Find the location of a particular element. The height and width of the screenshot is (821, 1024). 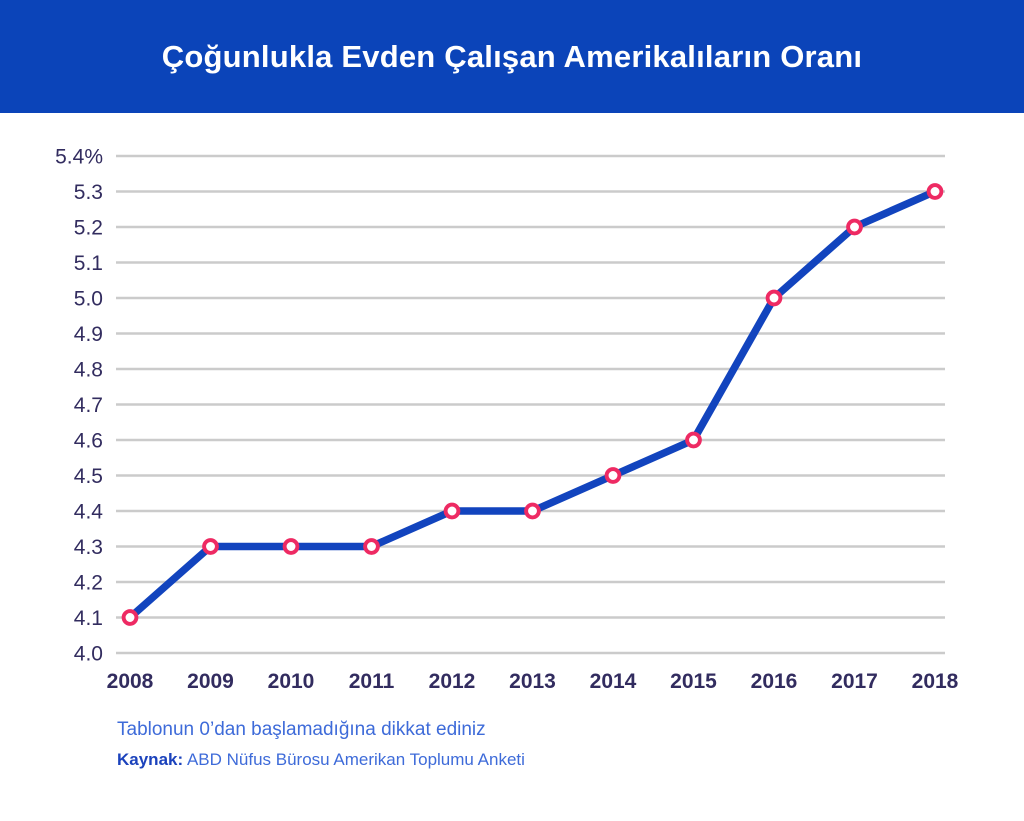

y-tick-label: 4.9 is located at coordinates (88, 334).